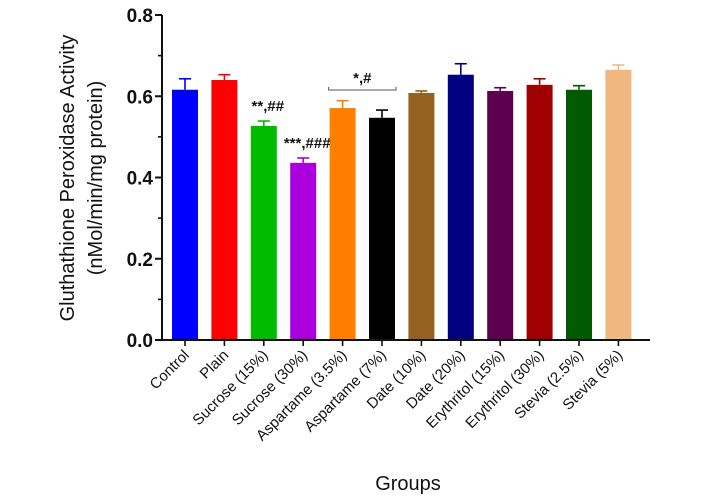  I want to click on significance-label-1: ***,###, so click(307, 143).